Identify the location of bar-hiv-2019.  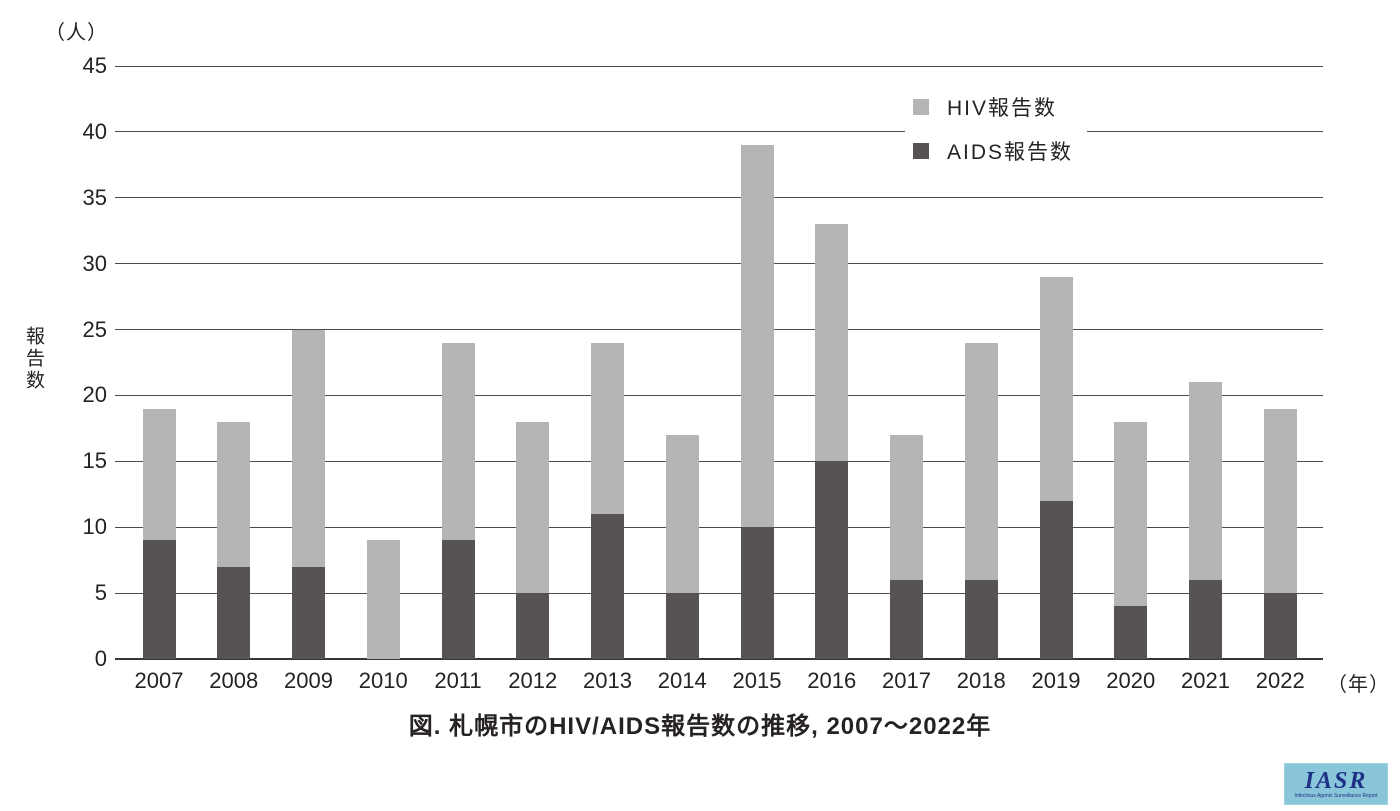
(1056, 388).